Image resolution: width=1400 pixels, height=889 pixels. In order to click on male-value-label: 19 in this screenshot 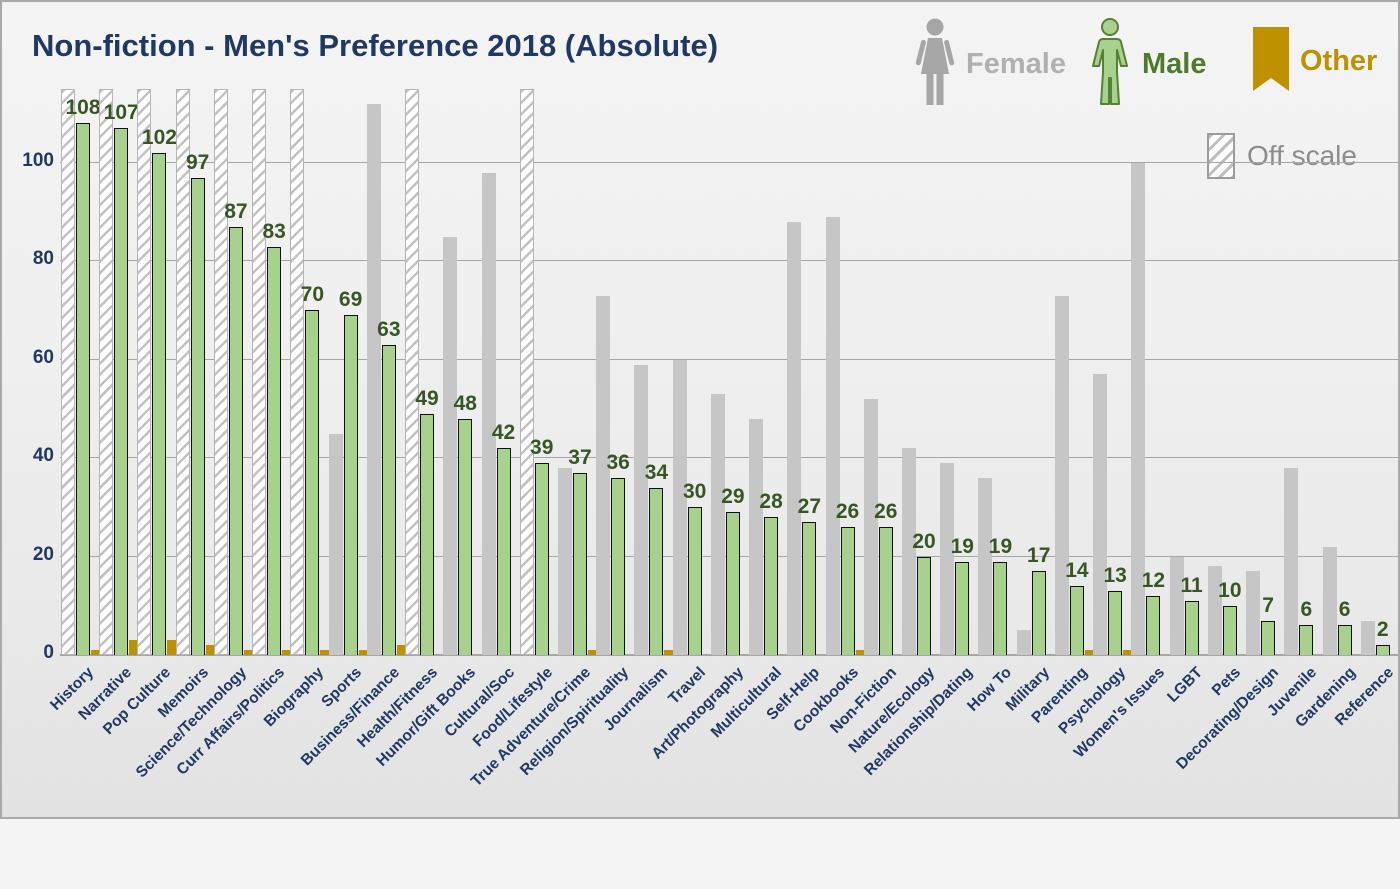, I will do `click(1000, 546)`.